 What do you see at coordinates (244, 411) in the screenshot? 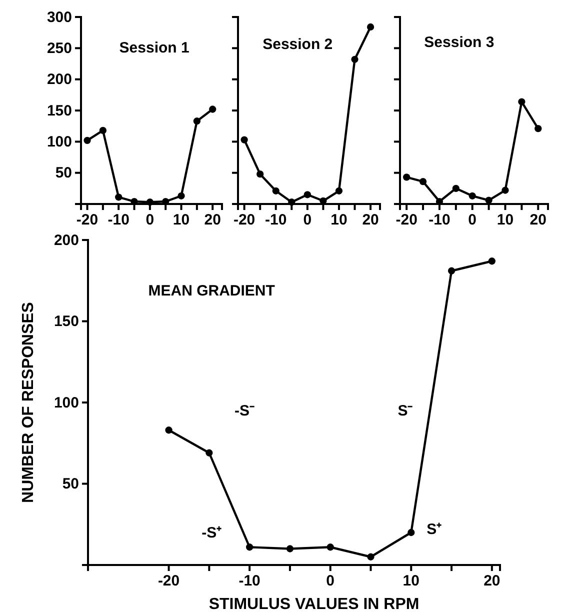
I see `annotation: -S⁻` at bounding box center [244, 411].